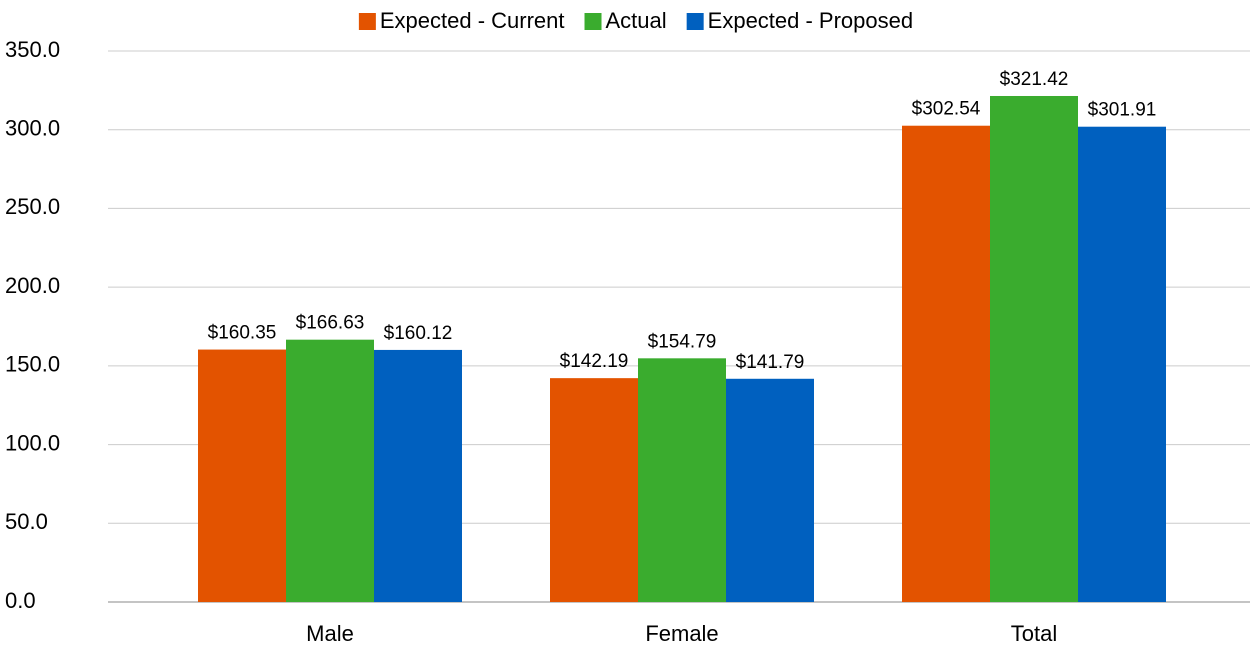 The height and width of the screenshot is (650, 1250). Describe the element at coordinates (946, 109) in the screenshot. I see `data-label: $302.54` at that location.